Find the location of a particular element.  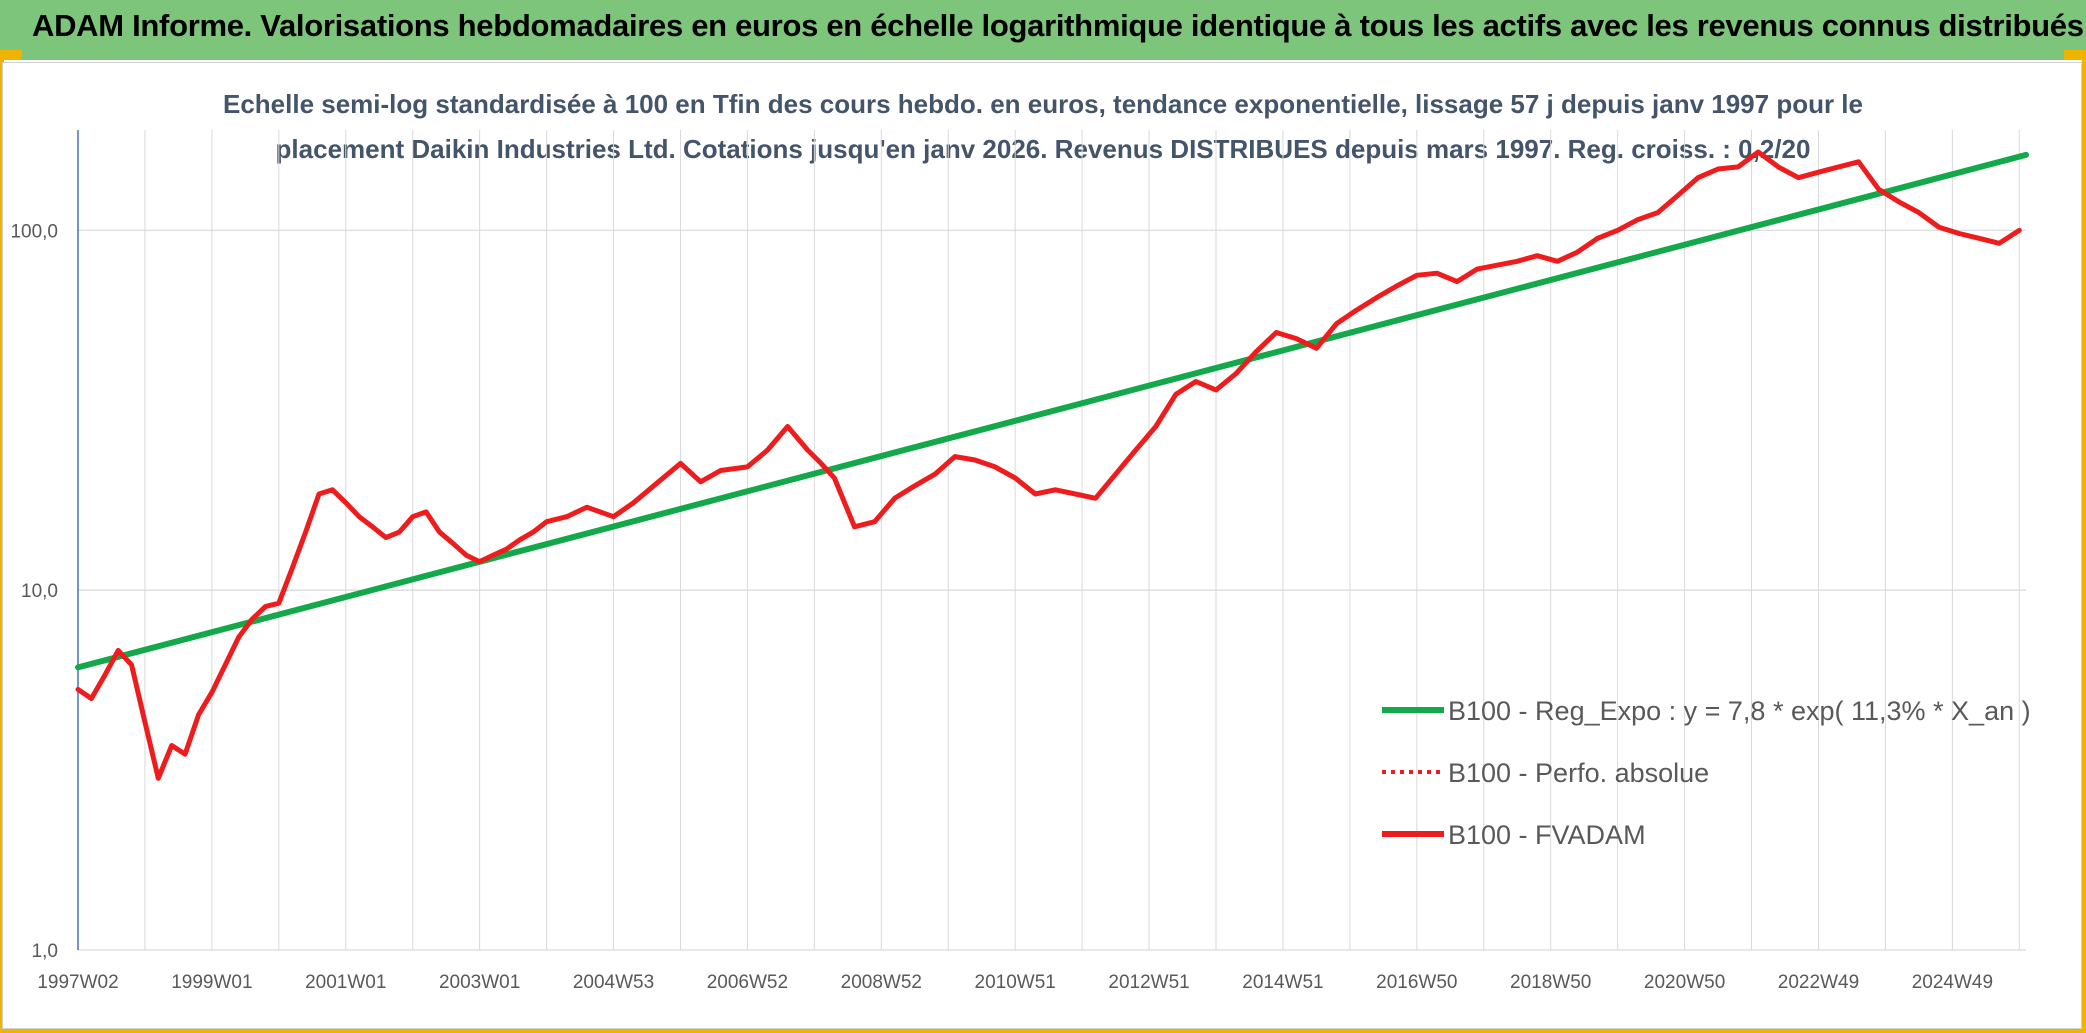

y-tick-label: 10,0 is located at coordinates (39, 591).